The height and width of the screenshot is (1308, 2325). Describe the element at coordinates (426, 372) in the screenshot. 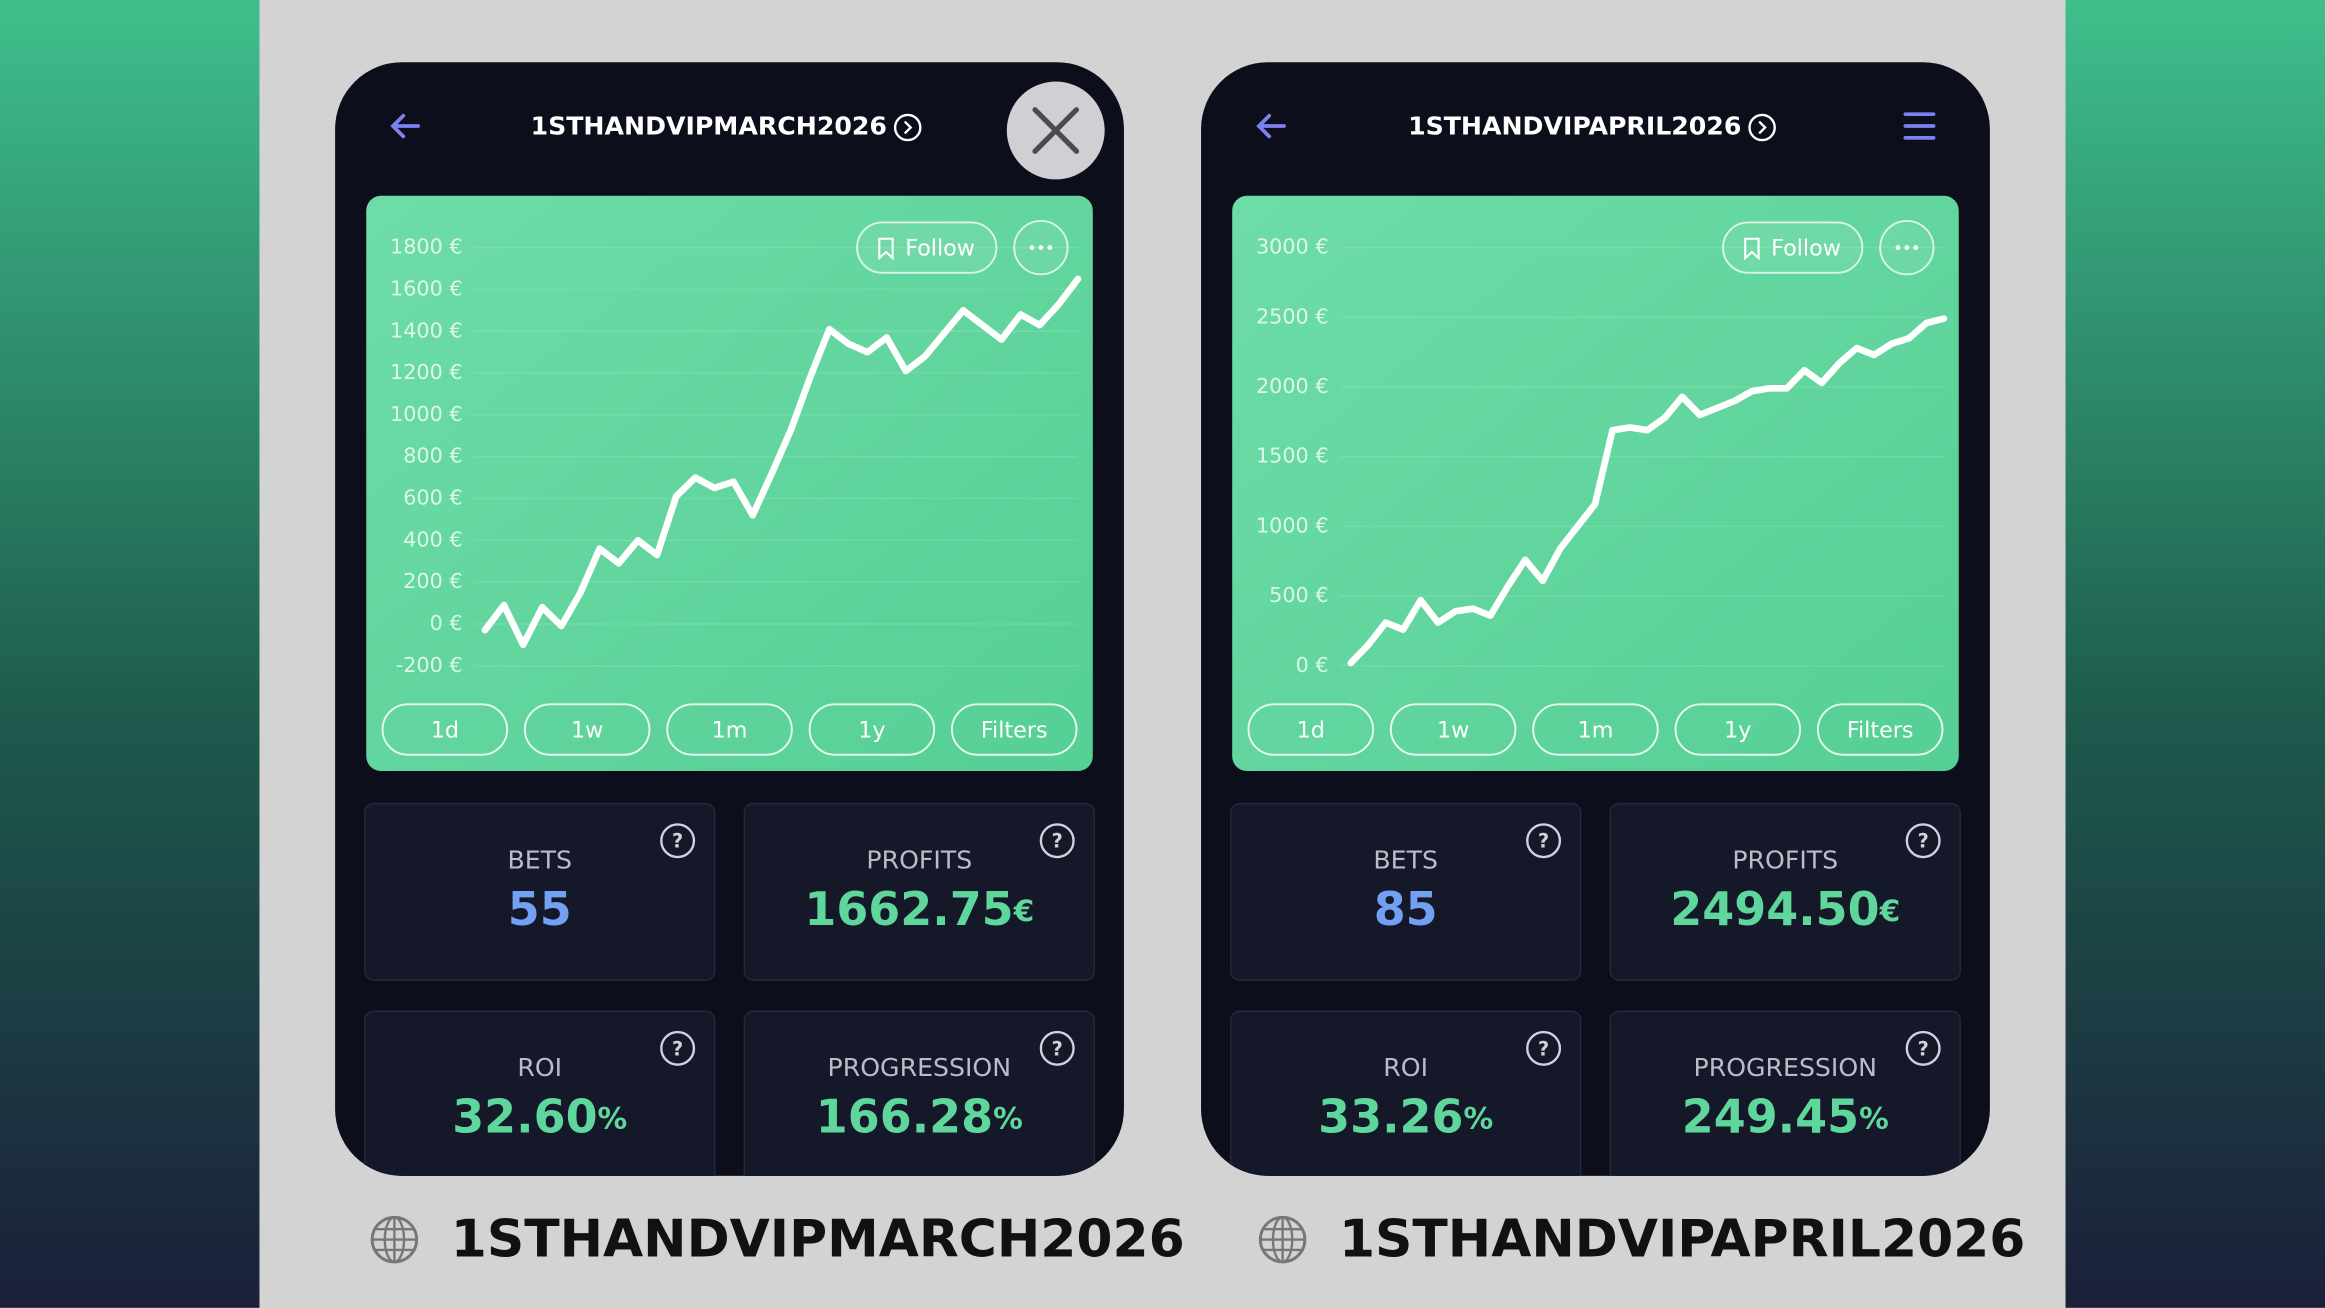

I see `y-tick-label: 1200 €` at that location.